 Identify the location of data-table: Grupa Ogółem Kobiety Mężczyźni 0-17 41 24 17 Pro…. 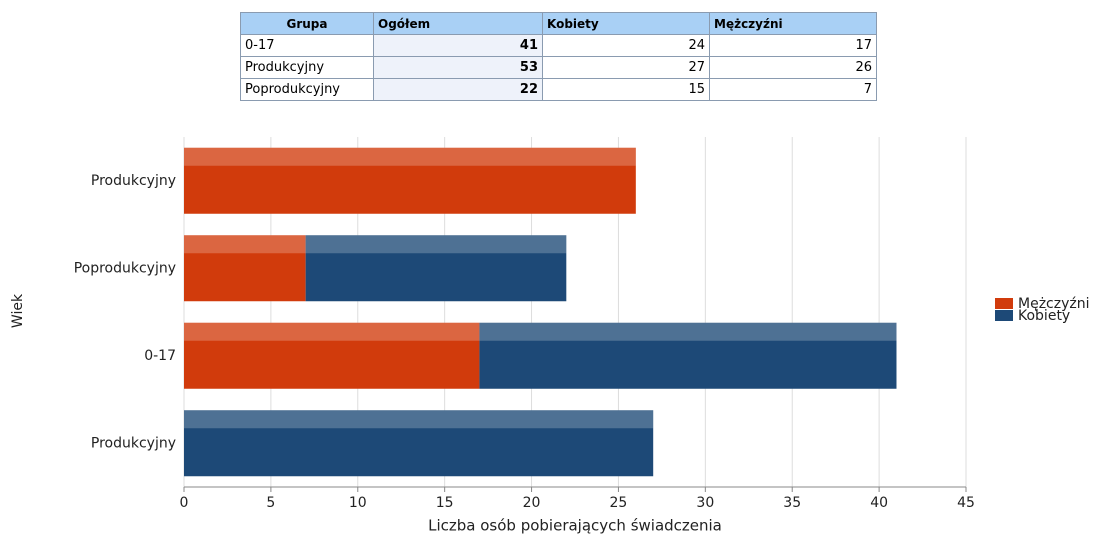
(558, 56).